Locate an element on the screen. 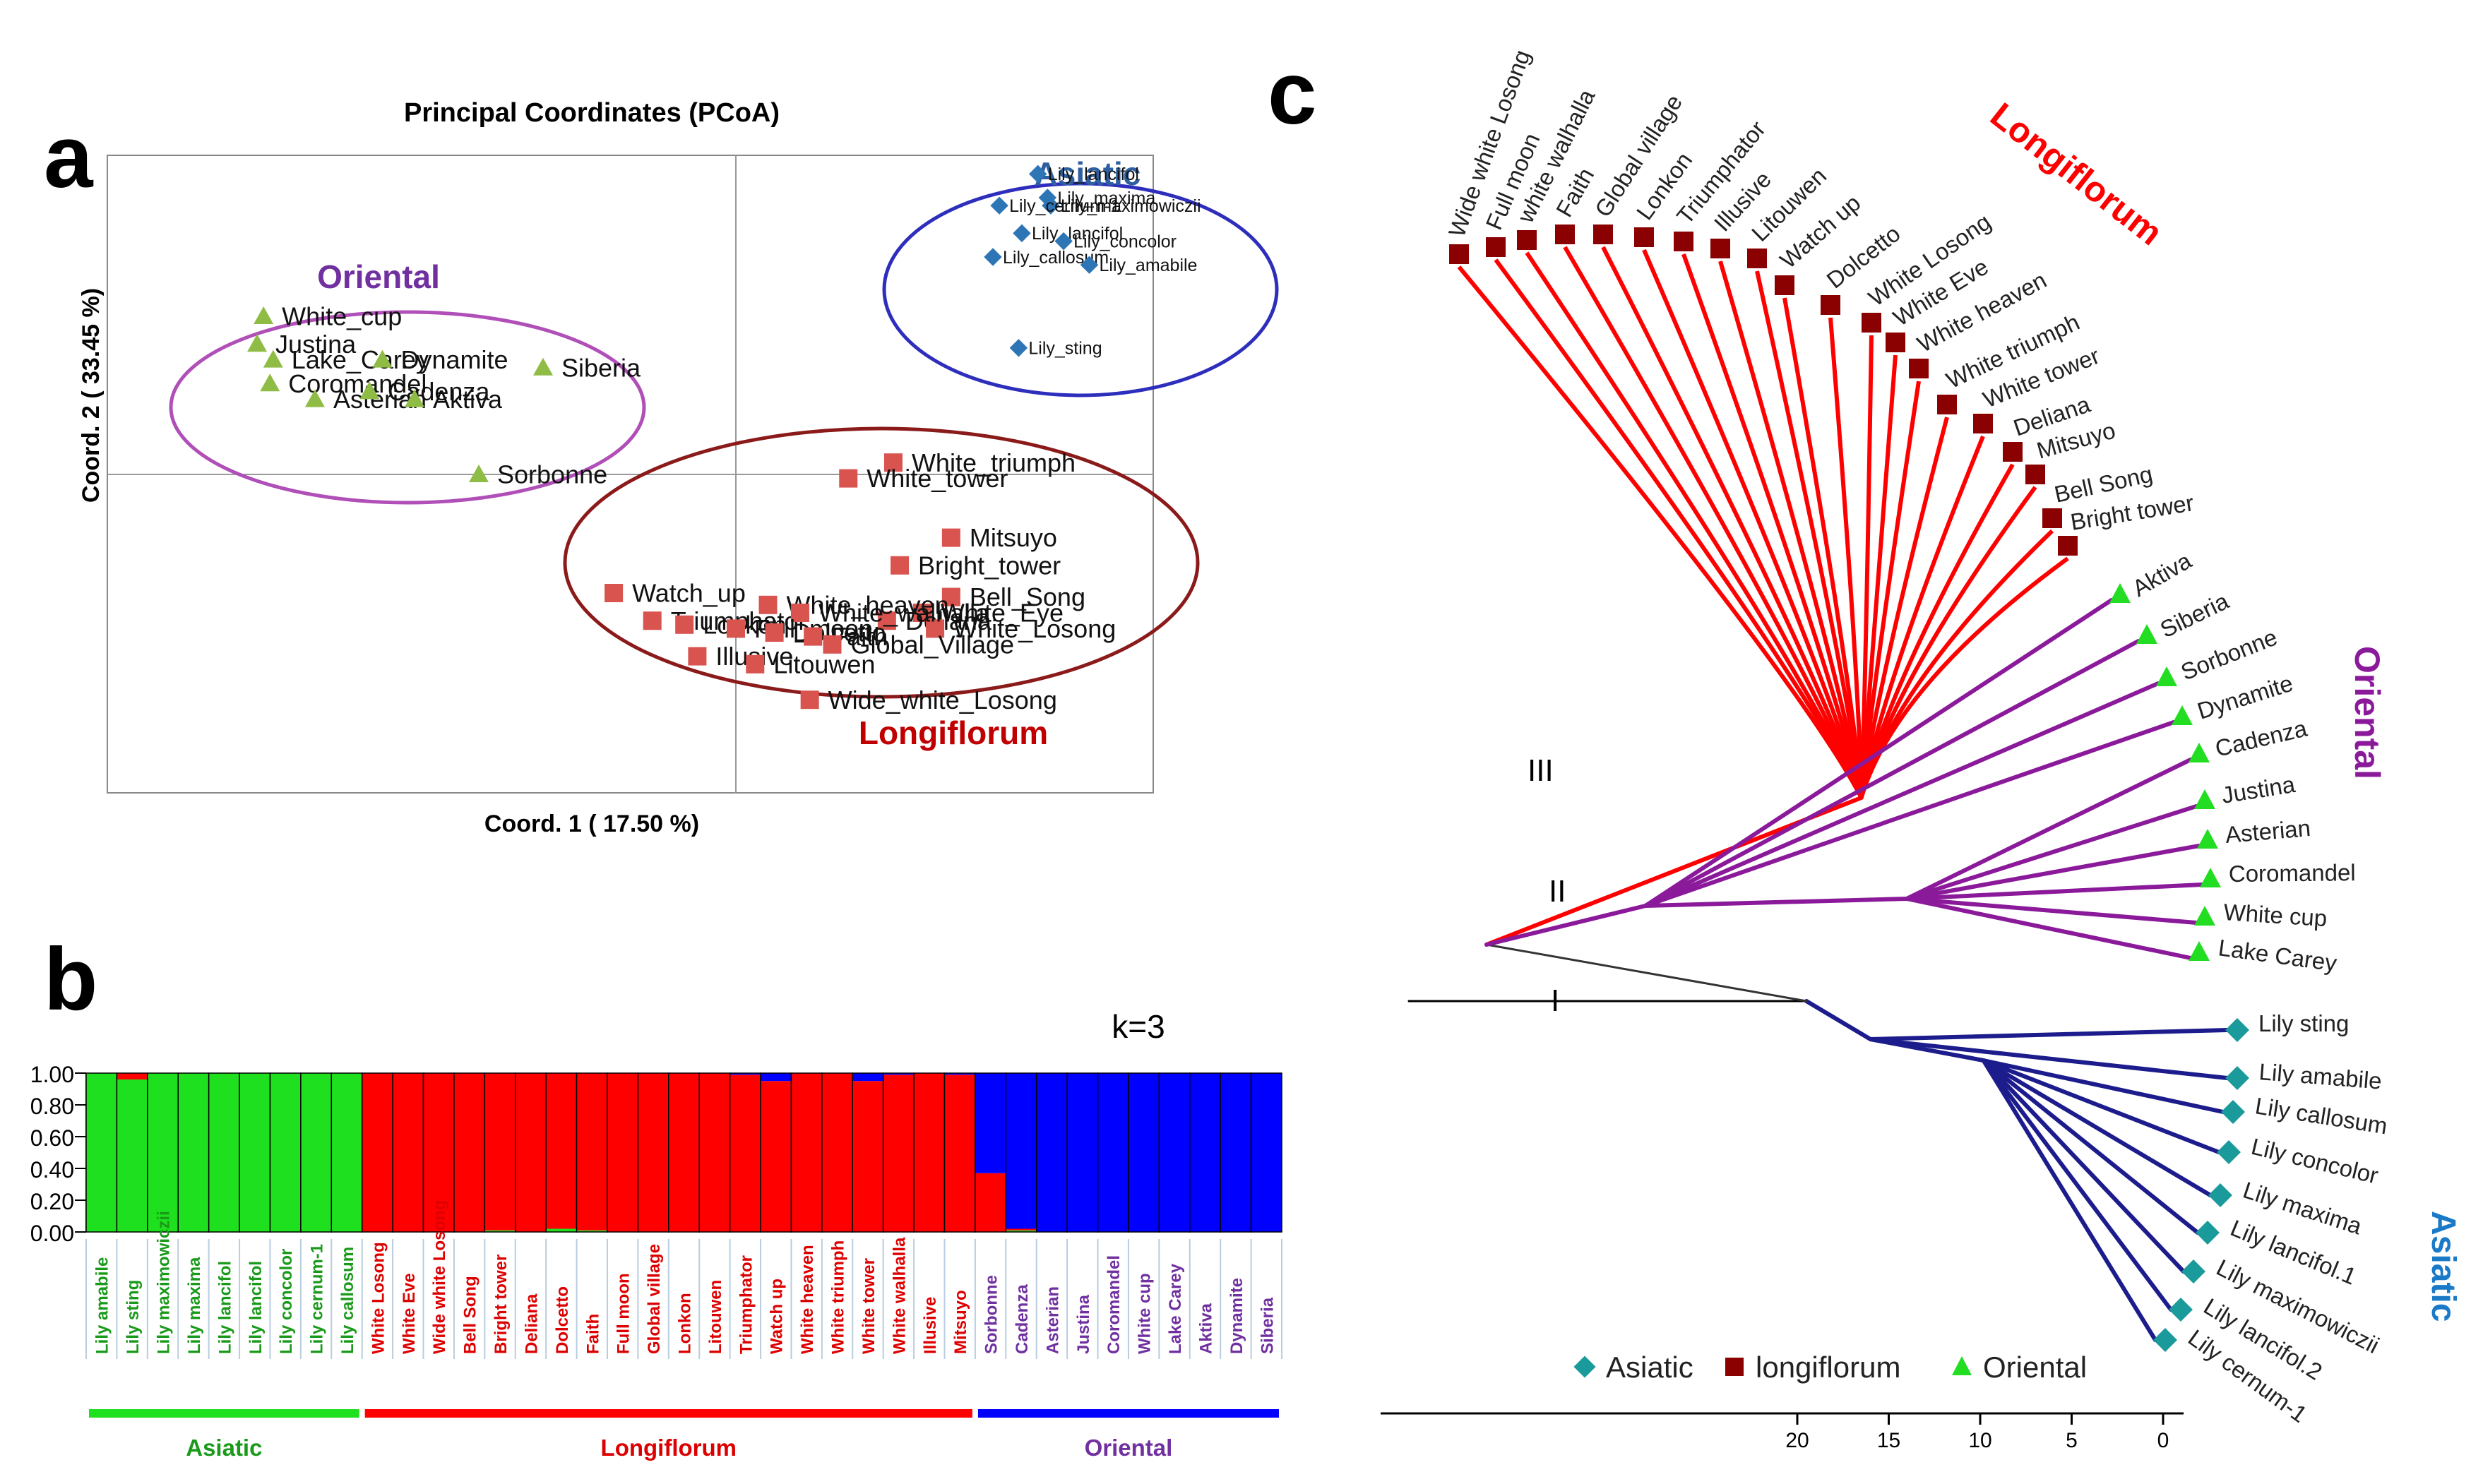 The width and height of the screenshot is (2483, 1484). b-sample-label: Litouwen is located at coordinates (715, 1317).